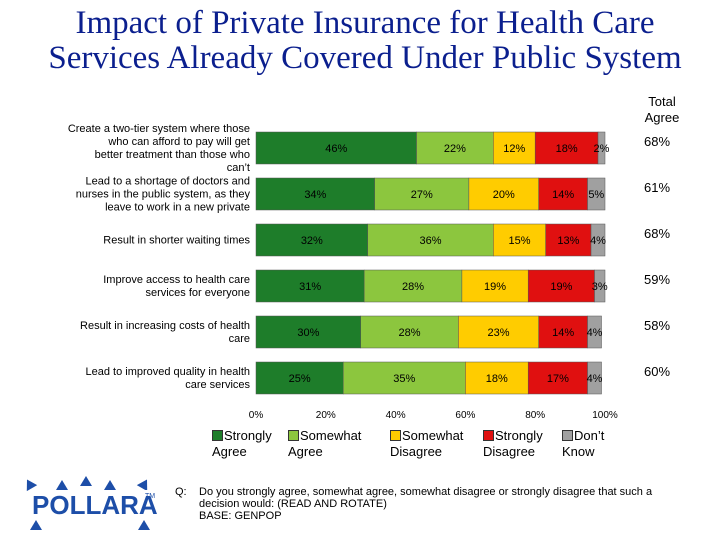  I want to click on category-label: Create a two-tier system where those, so click(159, 129).